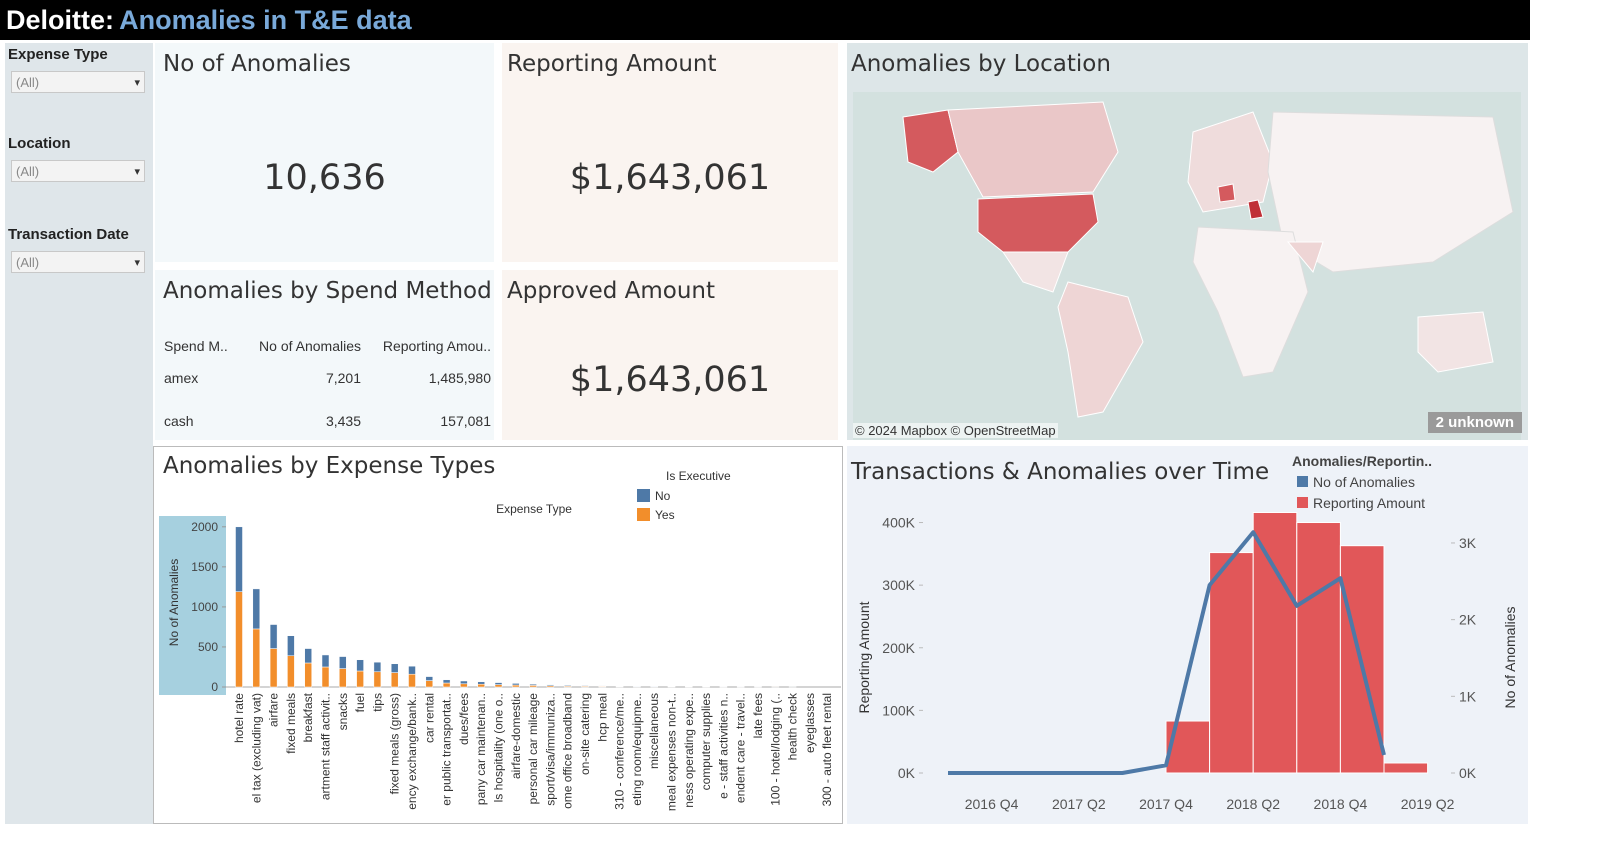  What do you see at coordinates (1362, 461) in the screenshot?
I see `legend-title: Anomalies/Reportin..` at bounding box center [1362, 461].